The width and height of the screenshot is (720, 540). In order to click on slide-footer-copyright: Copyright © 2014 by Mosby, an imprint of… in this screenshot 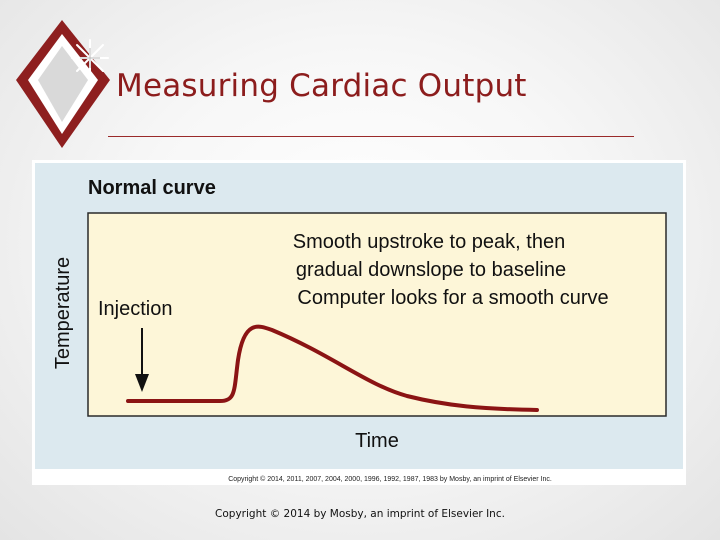, I will do `click(360, 514)`.